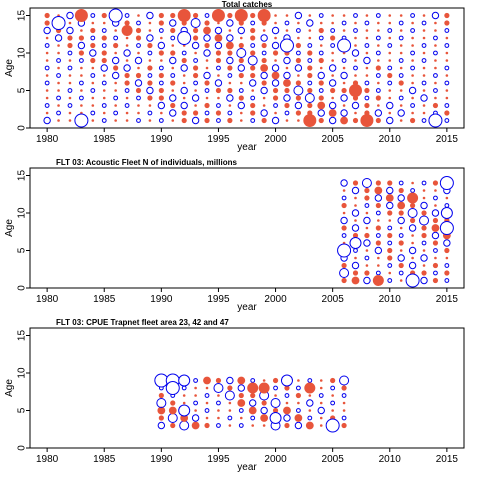 This screenshot has width=480, height=480. Describe the element at coordinates (22, 410) in the screenshot. I see `y-tick-label: 5` at that location.